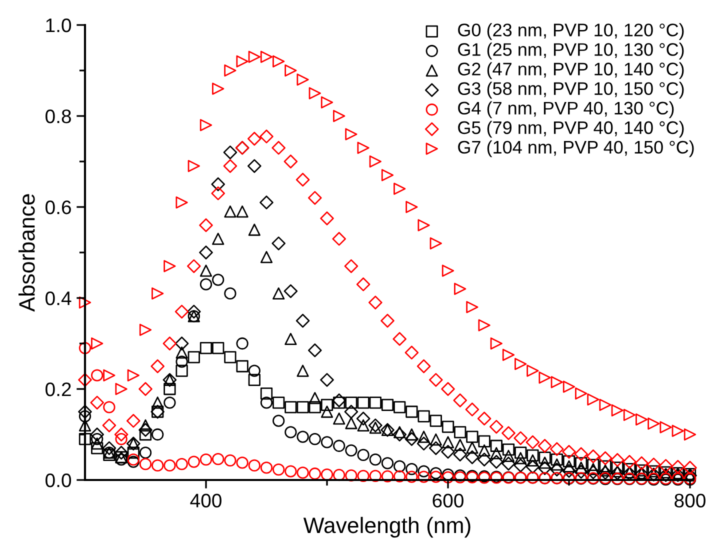  Describe the element at coordinates (59, 480) in the screenshot. I see `y-tick-label: 0.0` at that location.